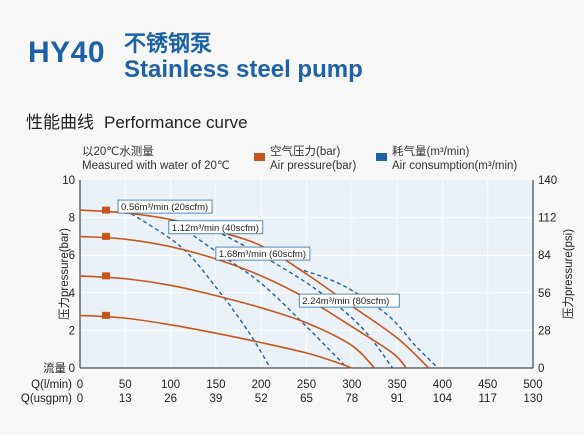 This screenshot has height=435, width=584. I want to click on x-tick-label-lmin: 50, so click(125, 385).